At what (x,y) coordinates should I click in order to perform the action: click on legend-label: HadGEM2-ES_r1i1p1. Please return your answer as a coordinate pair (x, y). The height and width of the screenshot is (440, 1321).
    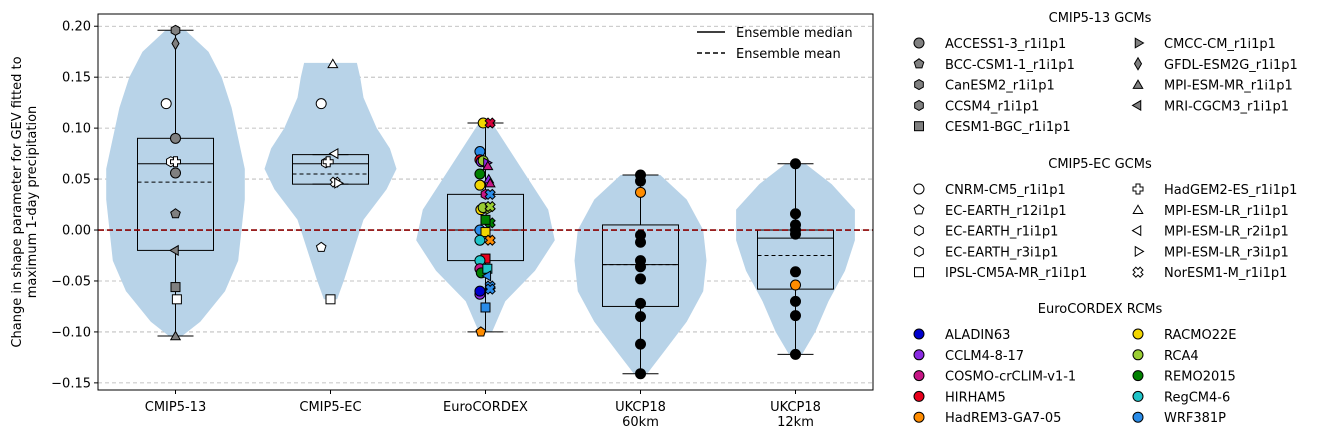
    Looking at the image, I should click on (1230, 190).